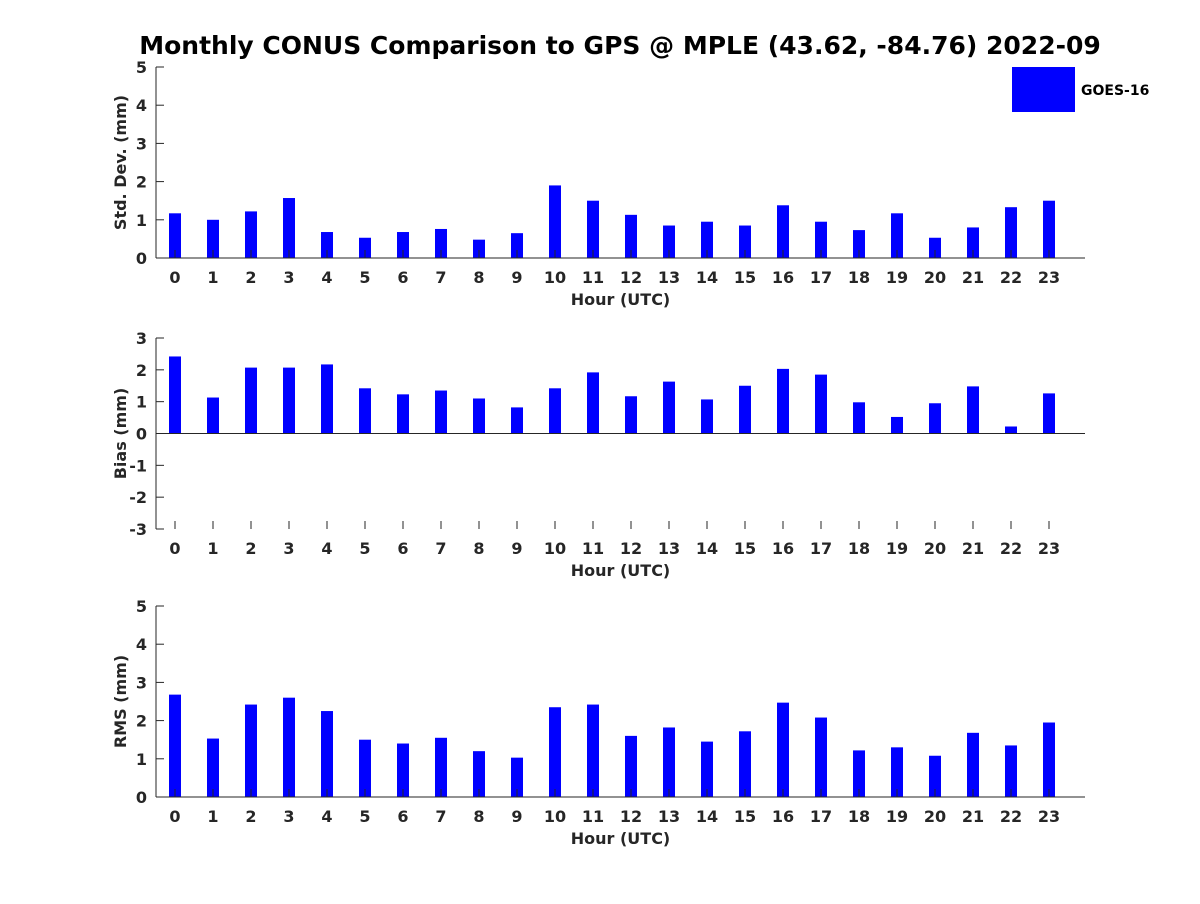 This screenshot has width=1200, height=904. What do you see at coordinates (141, 721) in the screenshot?
I see `y-tick-label-rms: 2` at bounding box center [141, 721].